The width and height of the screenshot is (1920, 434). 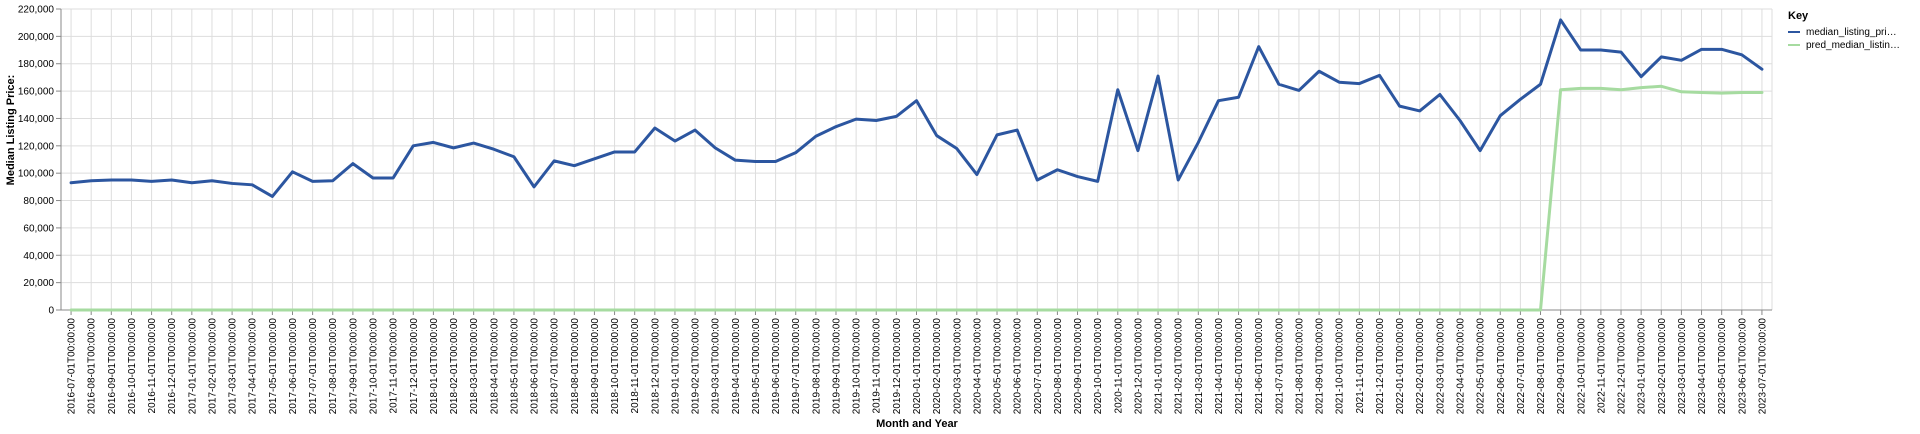 What do you see at coordinates (313, 366) in the screenshot?
I see `x-tick-label: 2017-07-01T00:00:00` at bounding box center [313, 366].